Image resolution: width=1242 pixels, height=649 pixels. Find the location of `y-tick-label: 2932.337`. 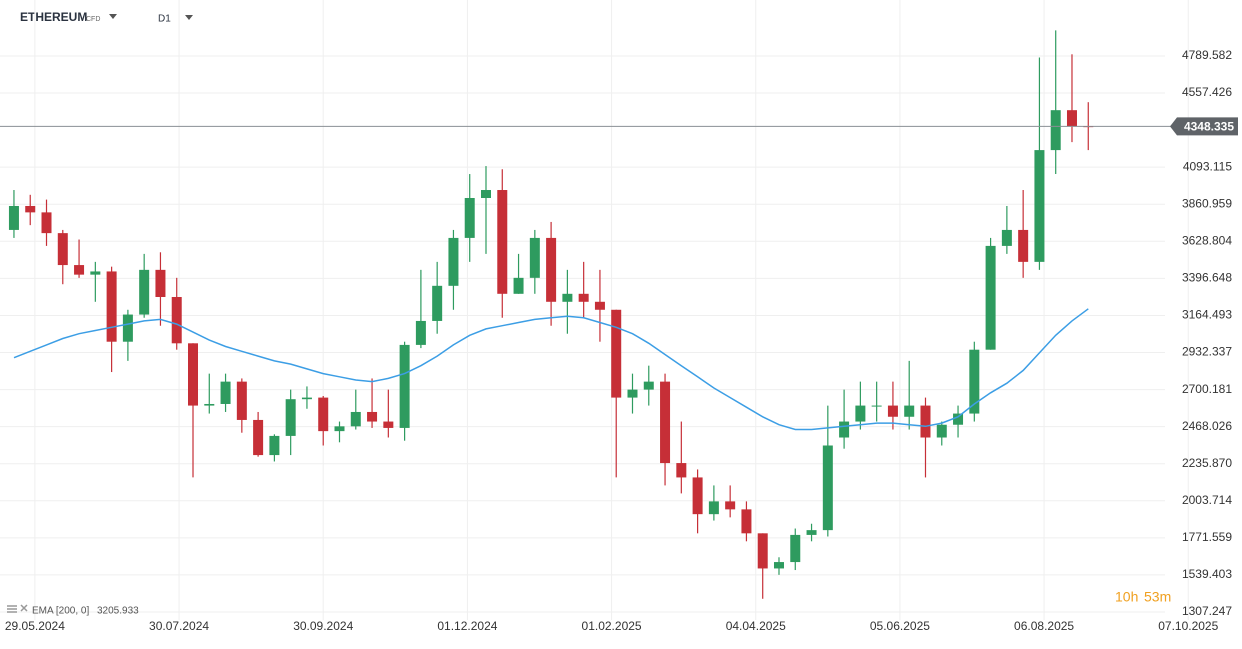

y-tick-label: 2932.337 is located at coordinates (1207, 352).